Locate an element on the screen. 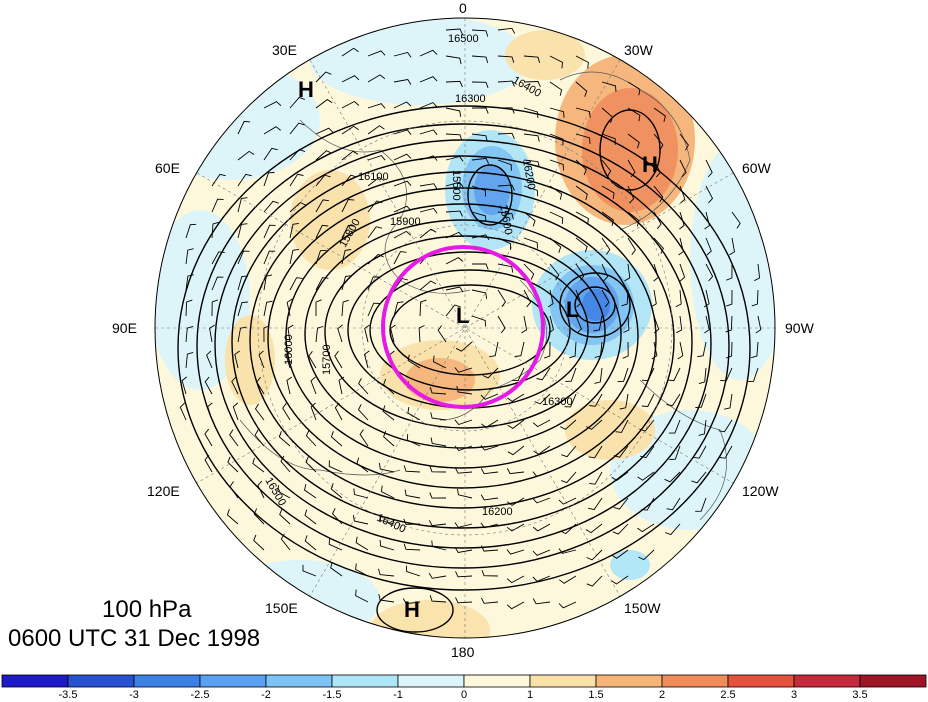 This screenshot has width=928, height=702. low-pressure-label: L is located at coordinates (462, 315).